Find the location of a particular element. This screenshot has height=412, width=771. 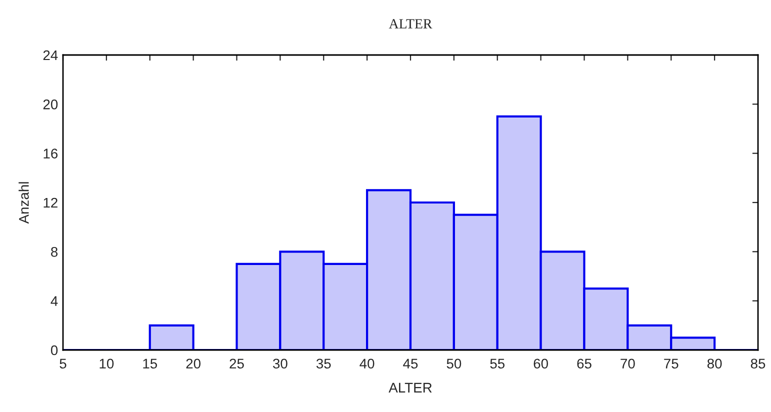

x-tick-label: 55 is located at coordinates (497, 363).